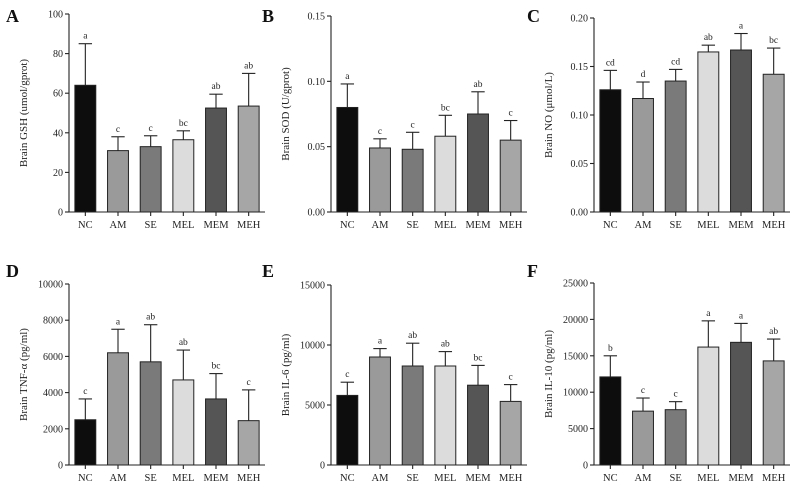 The height and width of the screenshot is (496, 800). Describe the element at coordinates (248, 66) in the screenshot. I see `sig-label-A-meh: ab` at that location.